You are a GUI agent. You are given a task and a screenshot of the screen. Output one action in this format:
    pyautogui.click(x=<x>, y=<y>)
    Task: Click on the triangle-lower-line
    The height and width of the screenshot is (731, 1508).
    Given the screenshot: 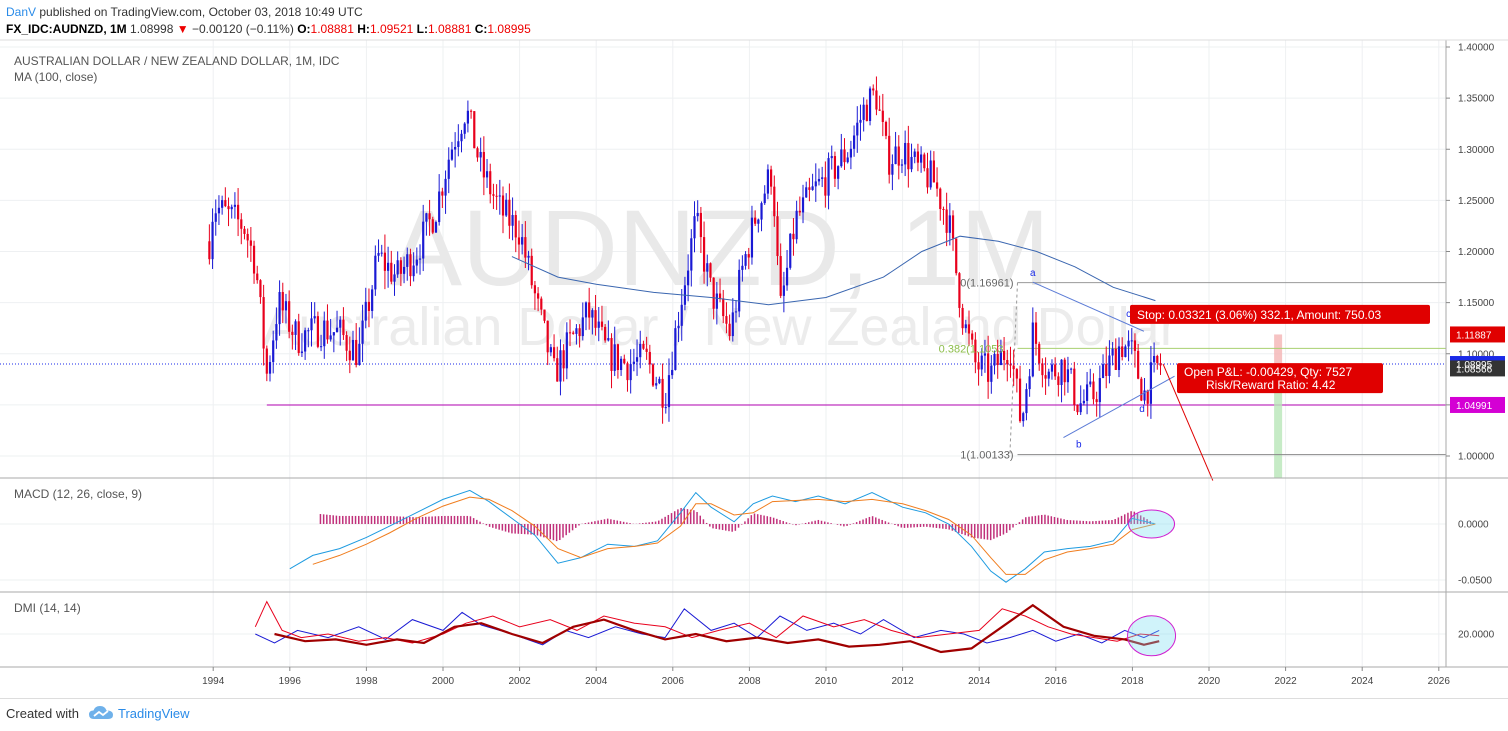 What is the action you would take?
    pyautogui.click(x=1119, y=407)
    